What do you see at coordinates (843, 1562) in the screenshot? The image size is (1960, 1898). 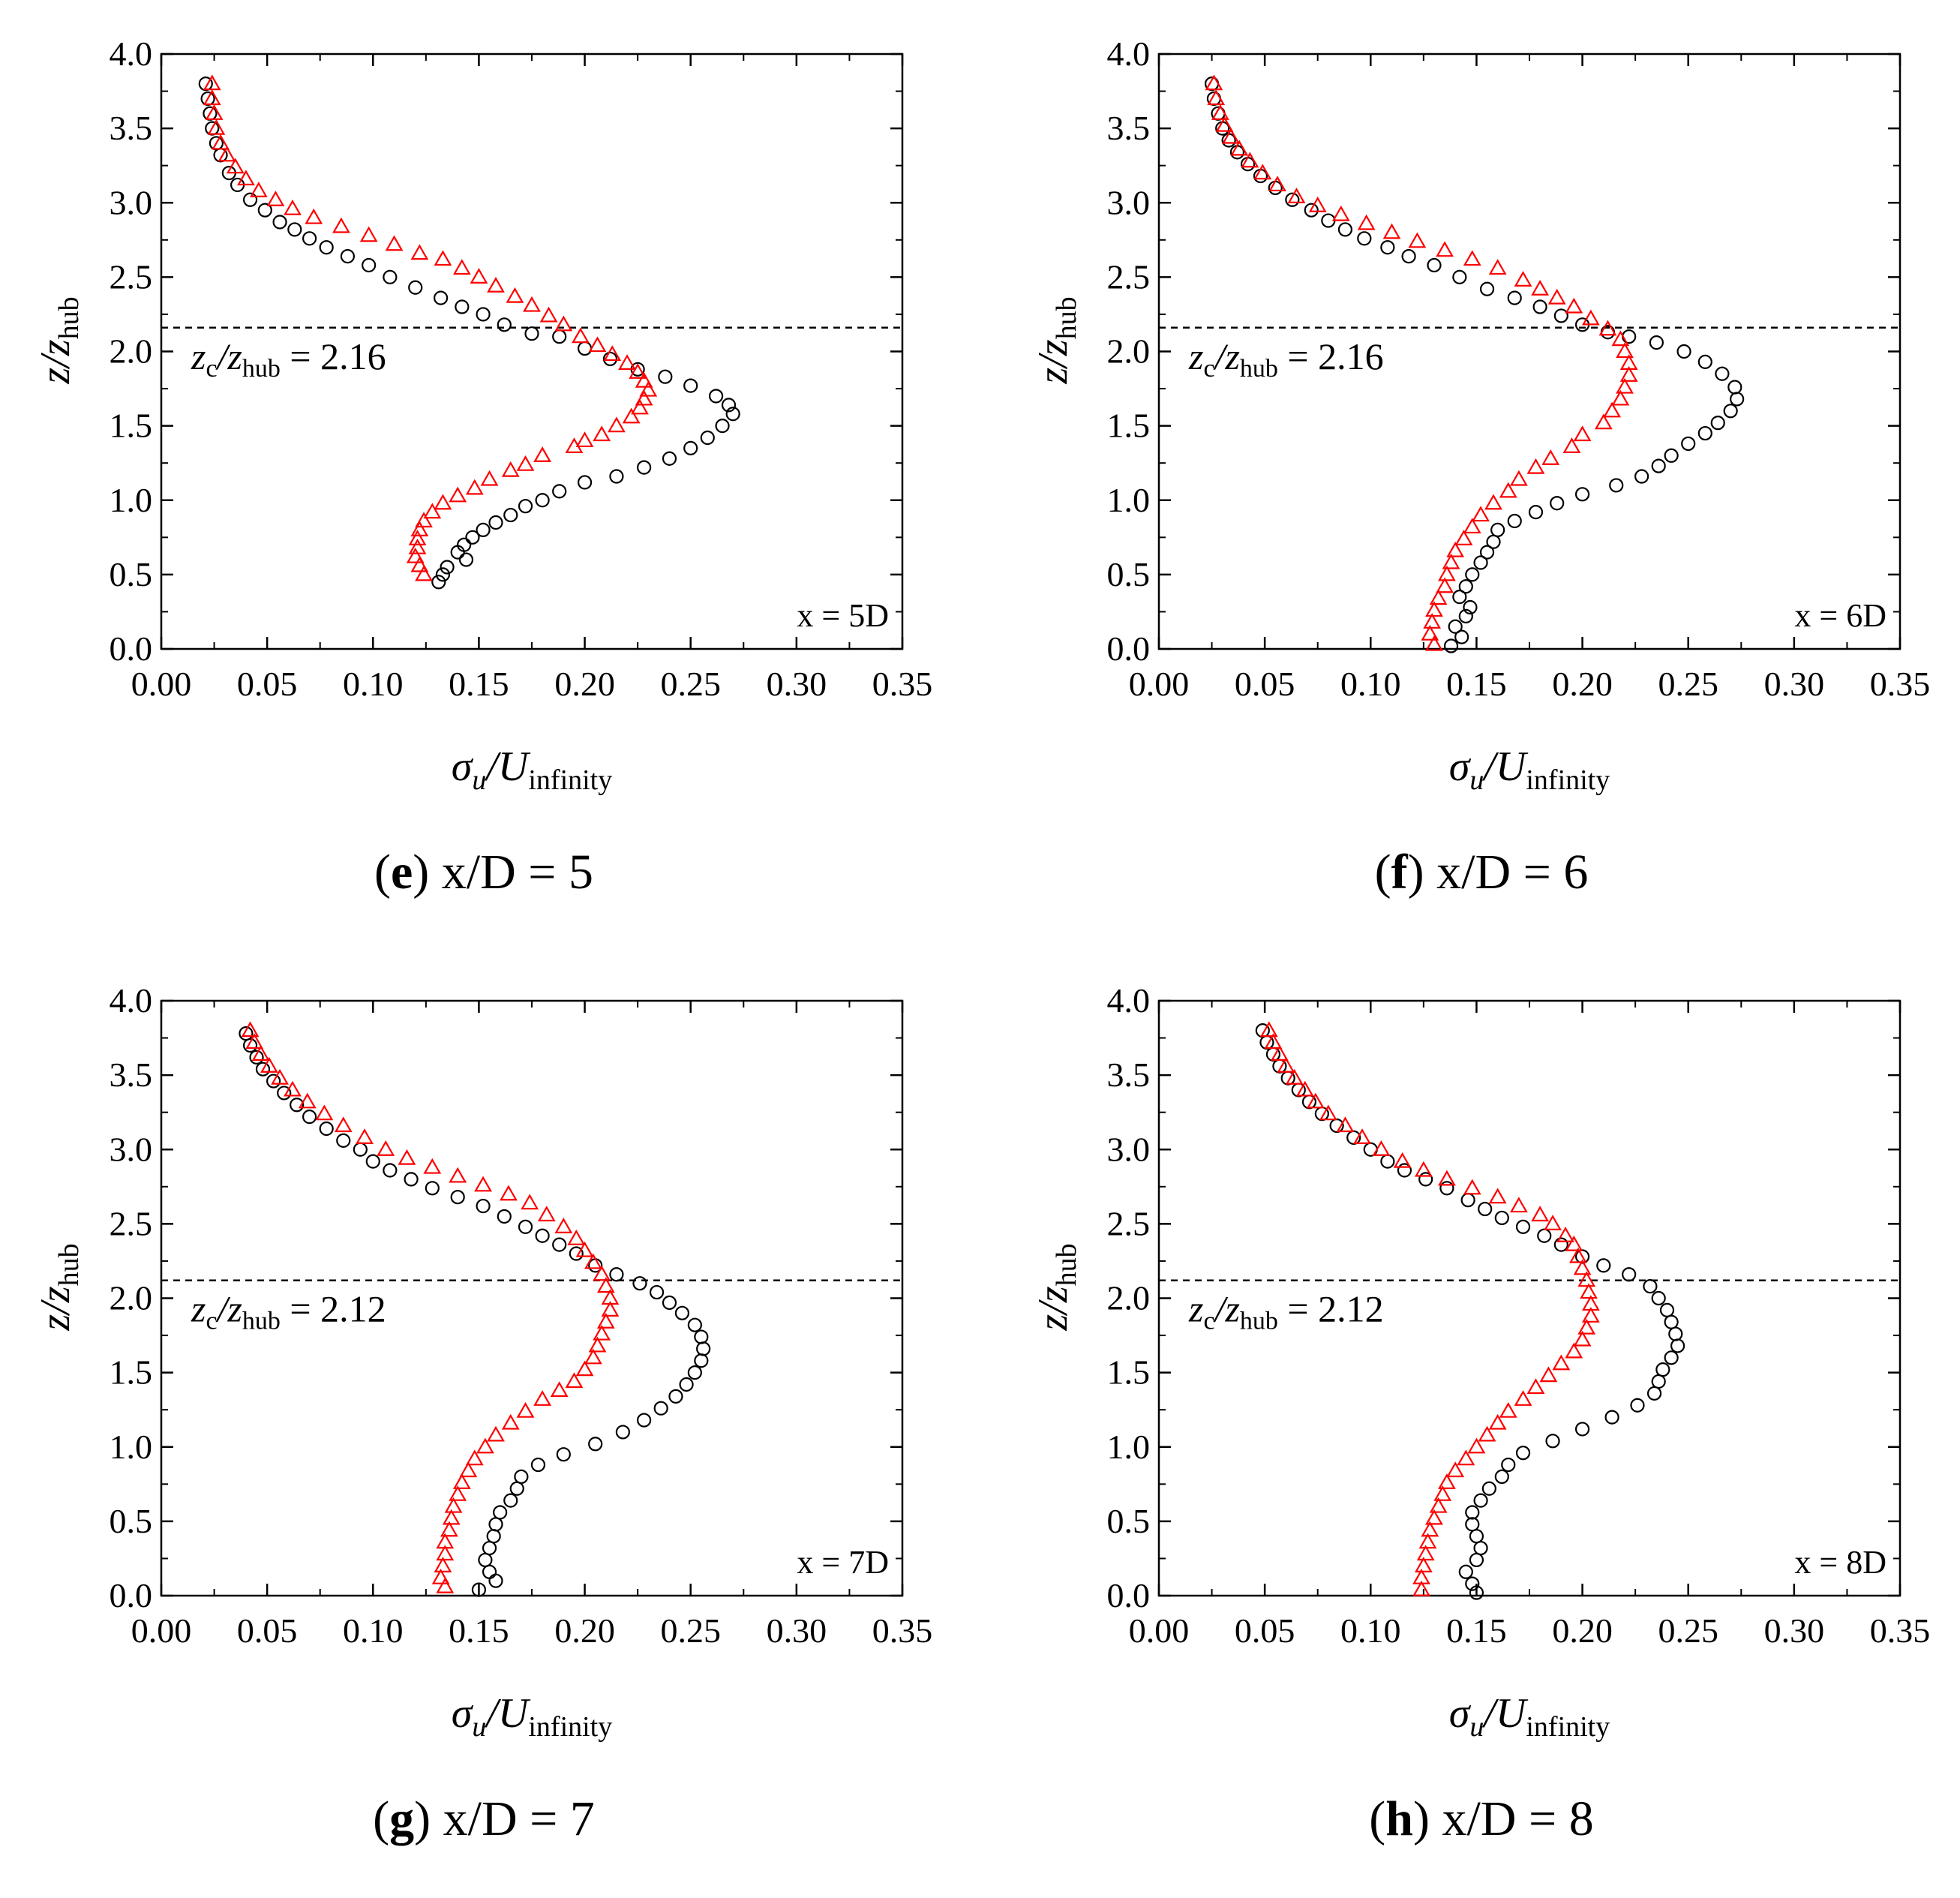 I see `position-annotation: x = 7D` at bounding box center [843, 1562].